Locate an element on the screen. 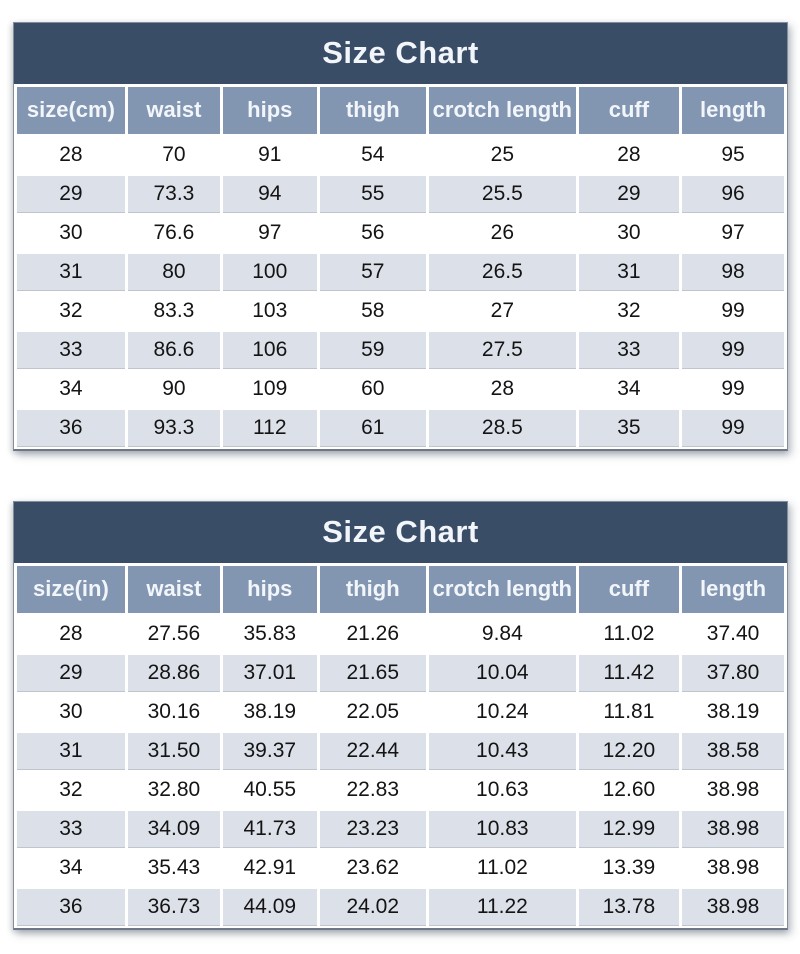  table-cell: 39.37 is located at coordinates (269, 751).